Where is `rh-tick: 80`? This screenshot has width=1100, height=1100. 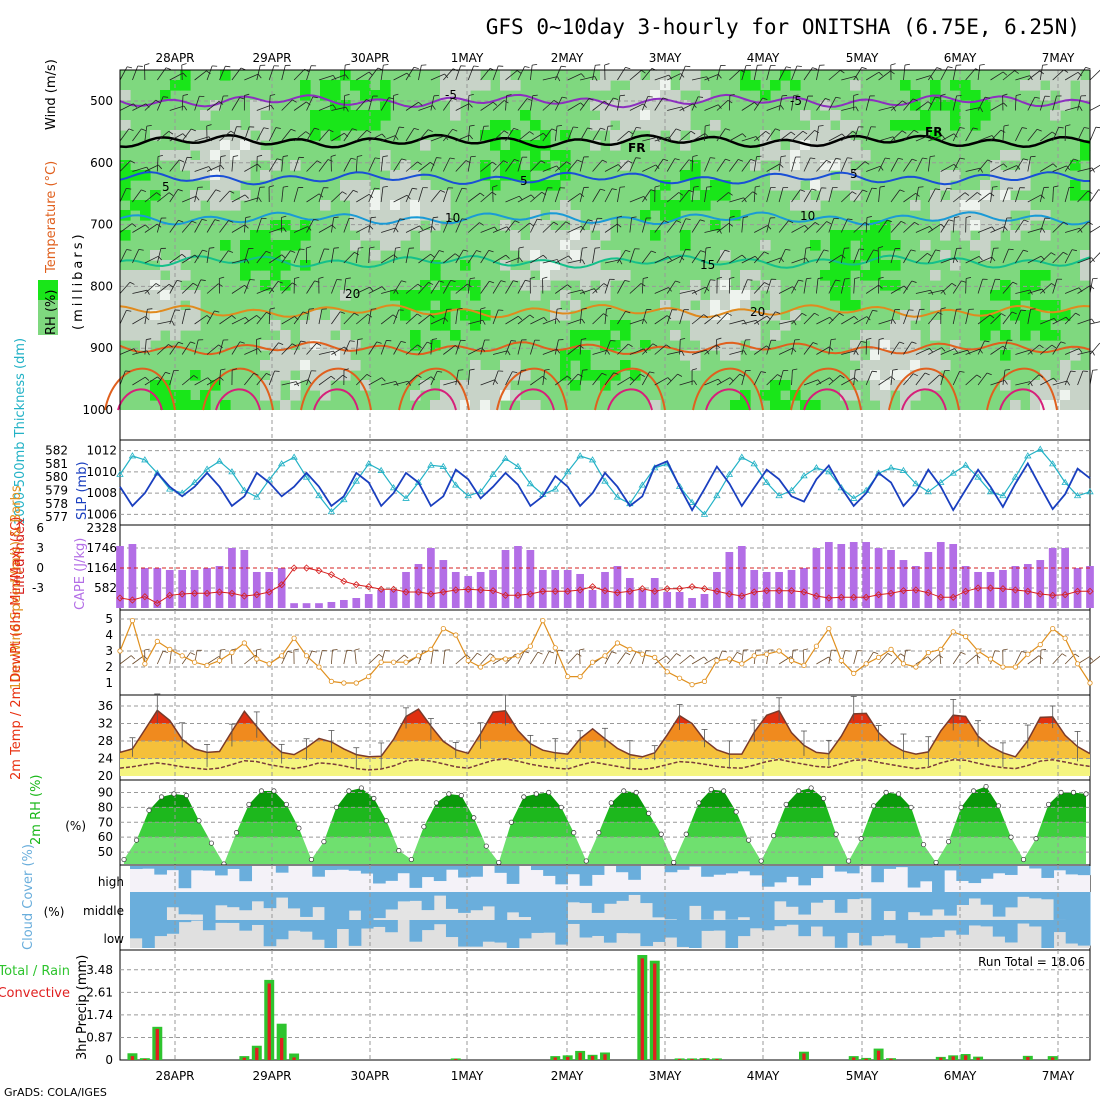 rh-tick: 80 is located at coordinates (105, 807).